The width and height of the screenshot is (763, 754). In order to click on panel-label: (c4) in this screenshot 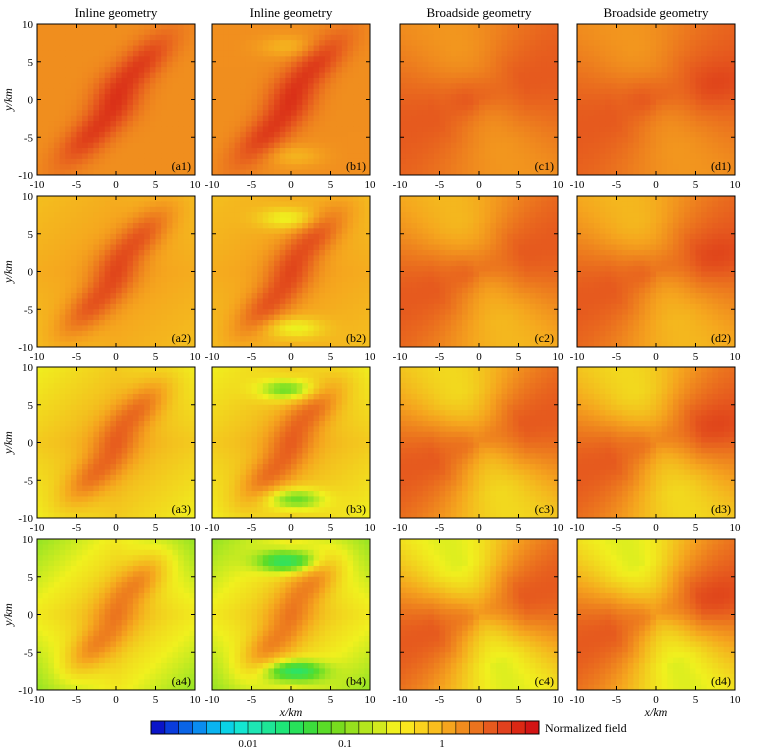, I will do `click(544, 681)`.